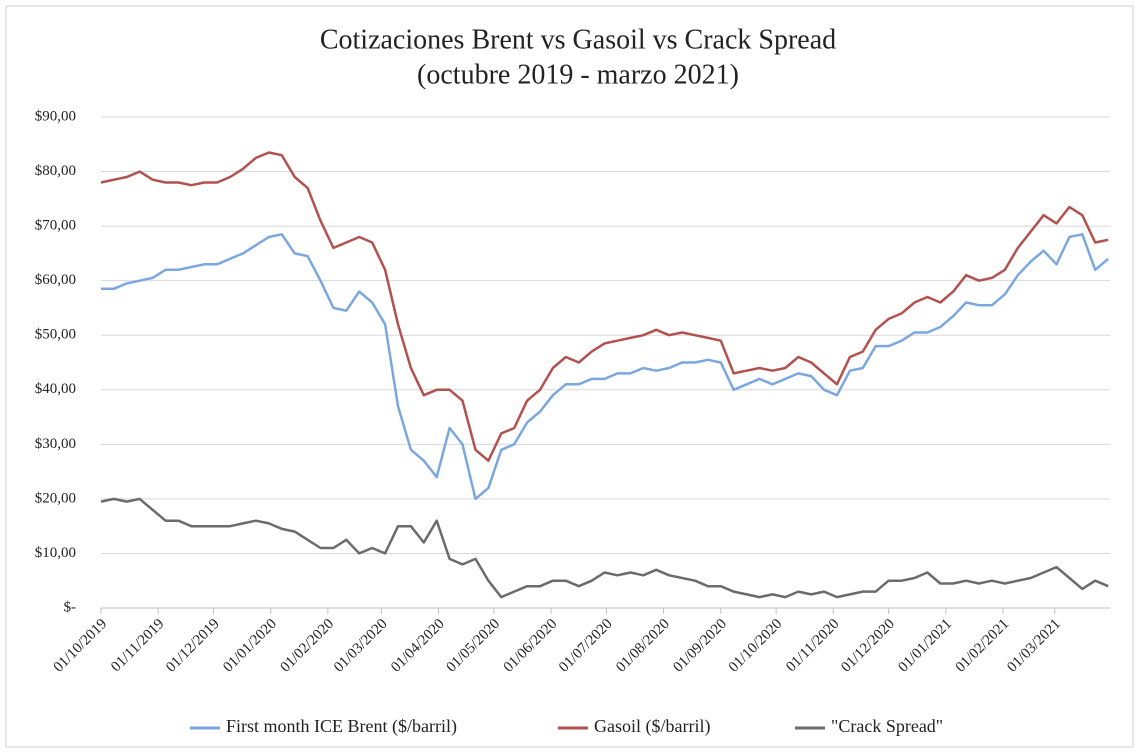 This screenshot has width=1139, height=753. I want to click on y-tick-label: $20,00, so click(55, 498).